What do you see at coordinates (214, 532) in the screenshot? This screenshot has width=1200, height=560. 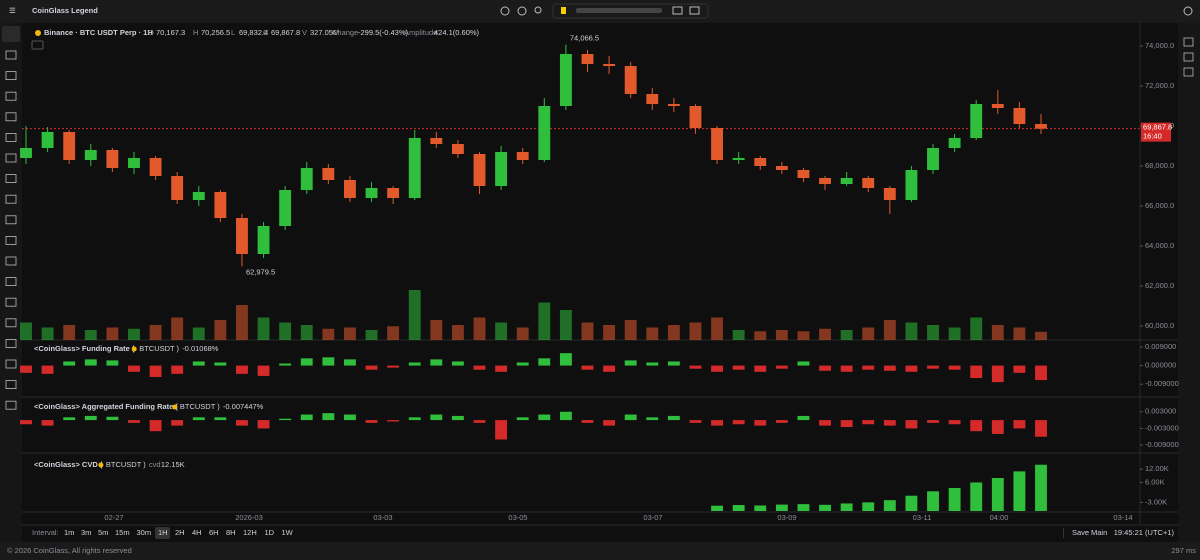 I see `interval-button: 6H` at bounding box center [214, 532].